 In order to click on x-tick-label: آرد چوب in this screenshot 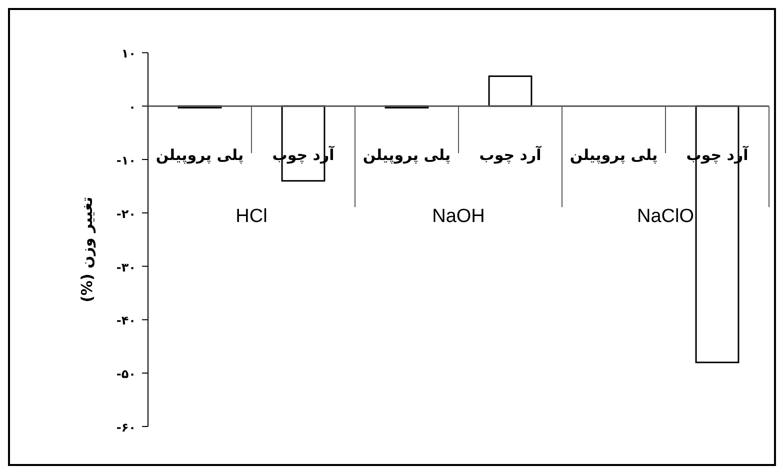, I will do `click(510, 154)`.